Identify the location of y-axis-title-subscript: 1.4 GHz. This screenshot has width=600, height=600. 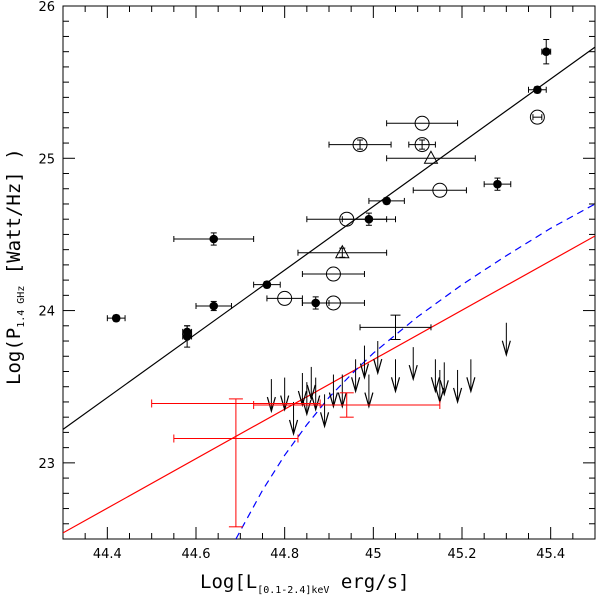
(21, 307).